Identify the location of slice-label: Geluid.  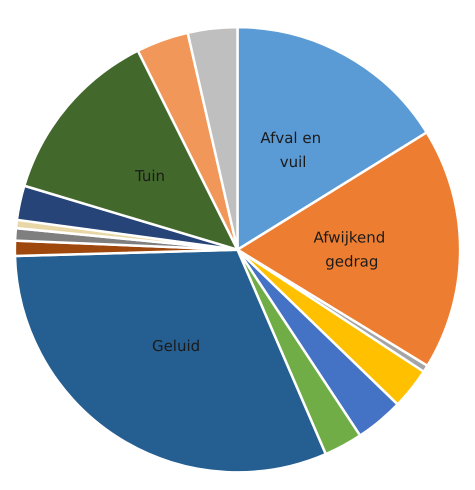
(176, 346).